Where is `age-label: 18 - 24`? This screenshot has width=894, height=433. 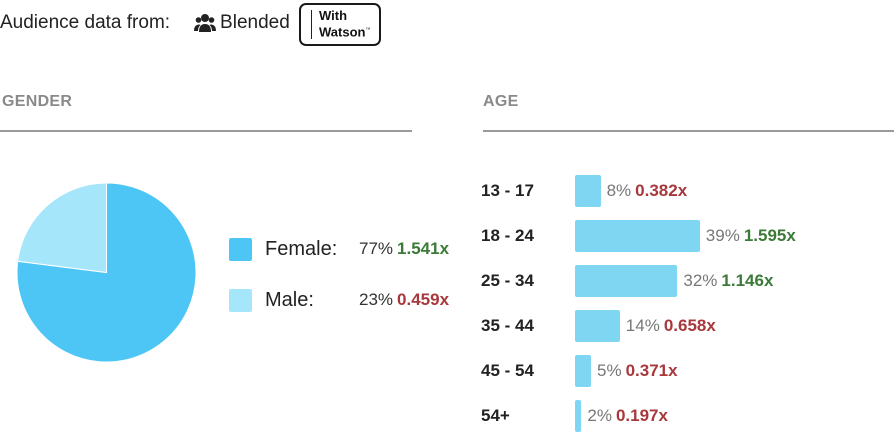
age-label: 18 - 24 is located at coordinates (507, 235).